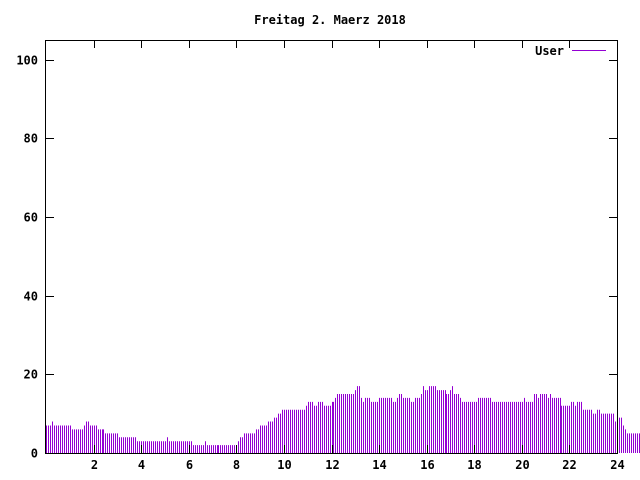  What do you see at coordinates (570, 51) in the screenshot?
I see `legend: User` at bounding box center [570, 51].